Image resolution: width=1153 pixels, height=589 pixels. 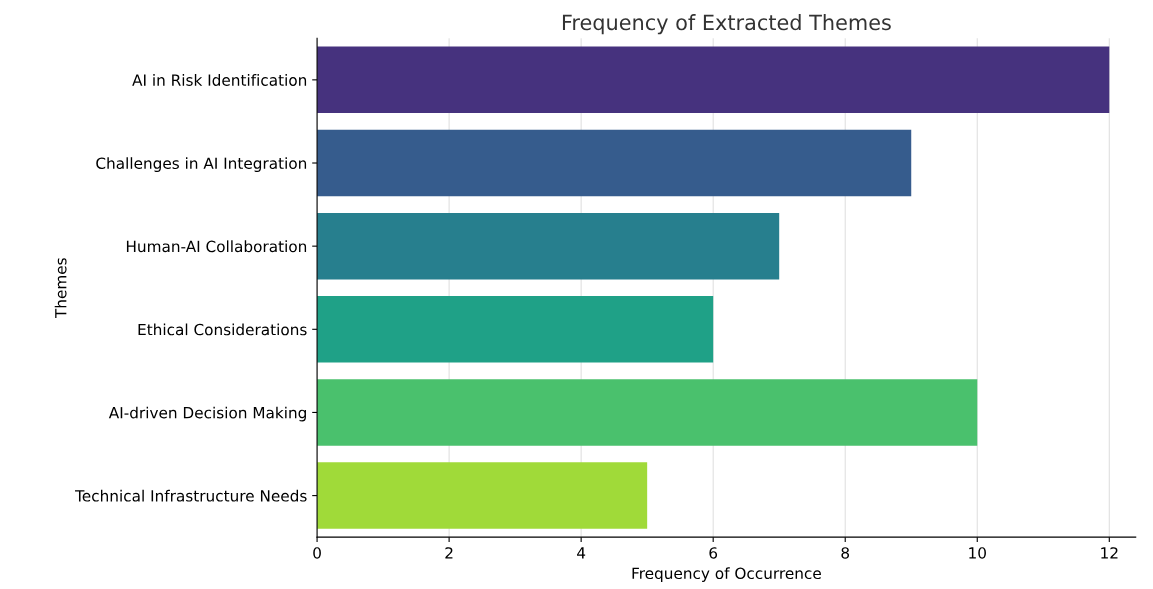 I want to click on chart-title: Frequency of Extracted Themes, so click(x=726, y=24).